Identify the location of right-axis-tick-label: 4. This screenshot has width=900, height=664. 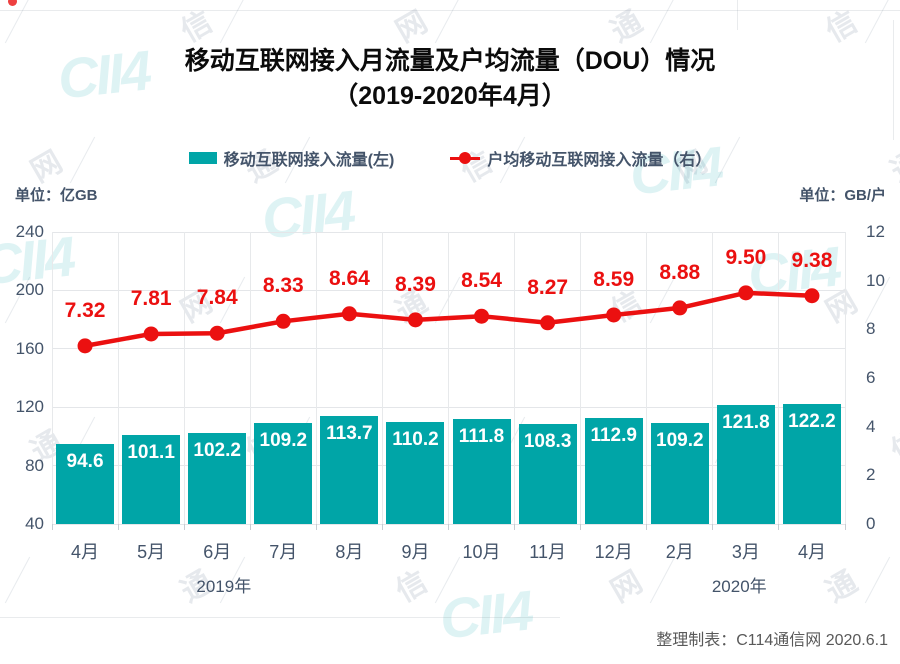
(871, 426).